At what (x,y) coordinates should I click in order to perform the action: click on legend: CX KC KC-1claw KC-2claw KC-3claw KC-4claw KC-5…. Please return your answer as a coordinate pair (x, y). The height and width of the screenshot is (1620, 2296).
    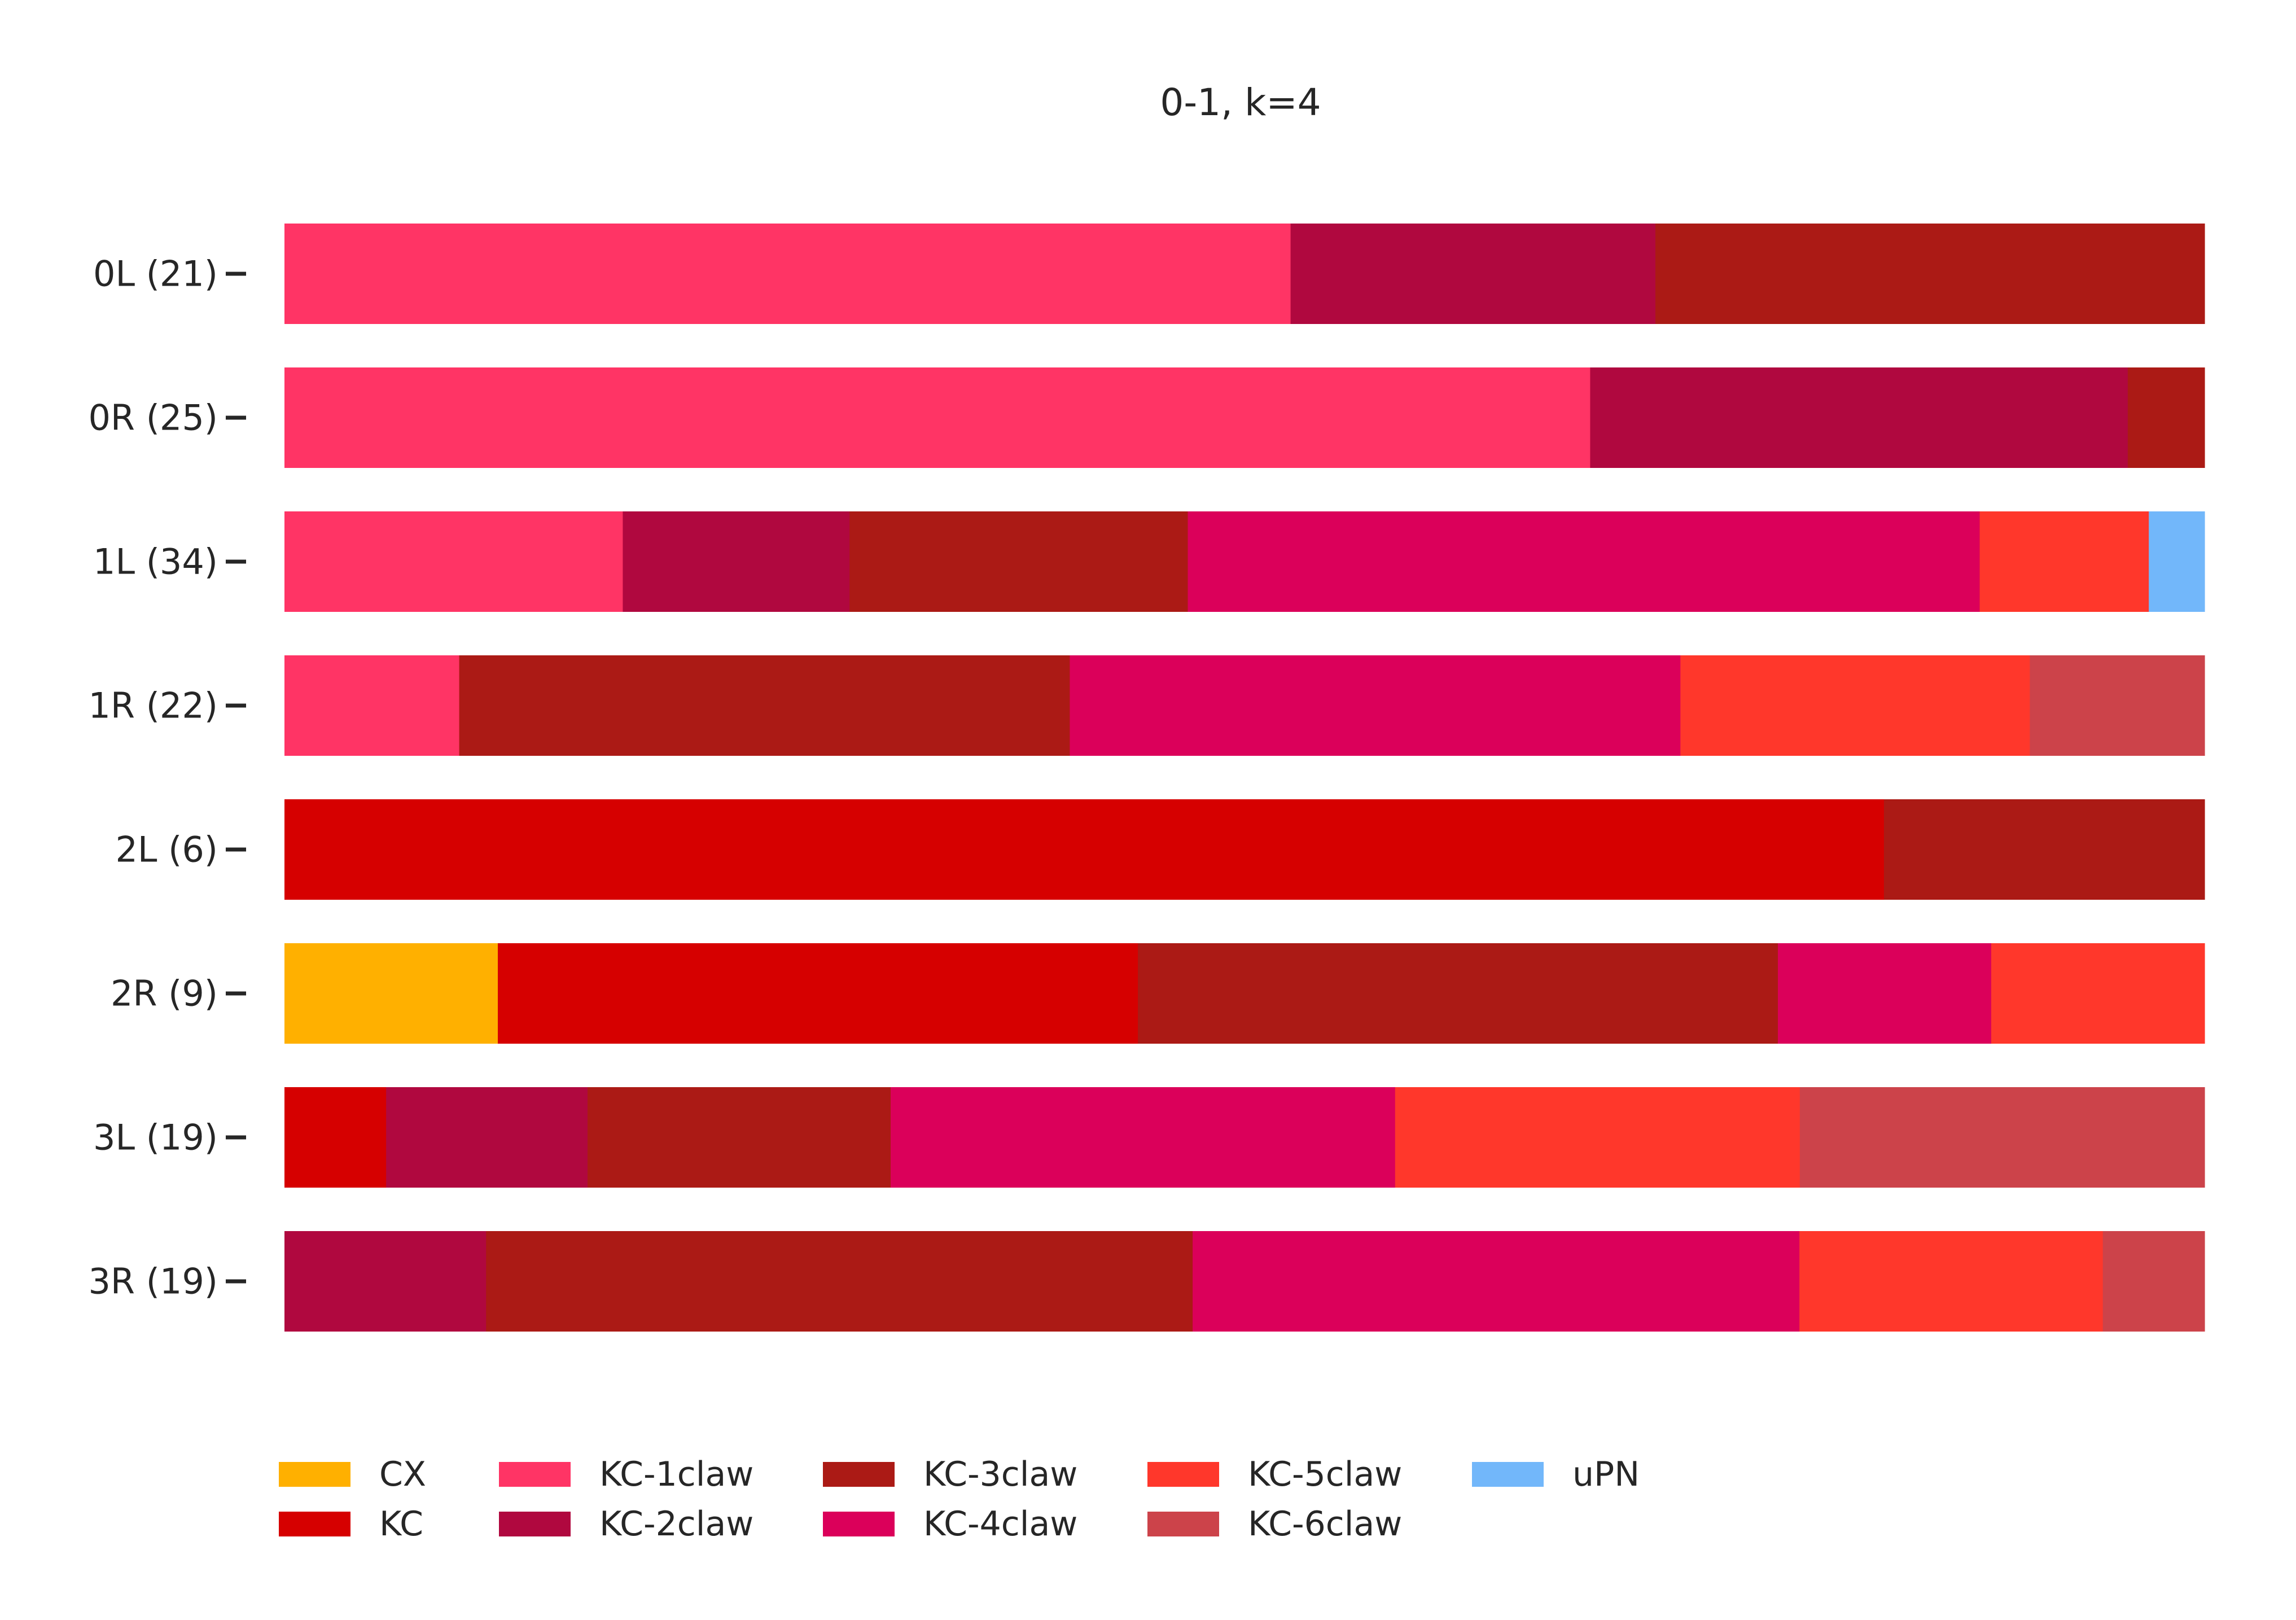
    Looking at the image, I should click on (960, 1499).